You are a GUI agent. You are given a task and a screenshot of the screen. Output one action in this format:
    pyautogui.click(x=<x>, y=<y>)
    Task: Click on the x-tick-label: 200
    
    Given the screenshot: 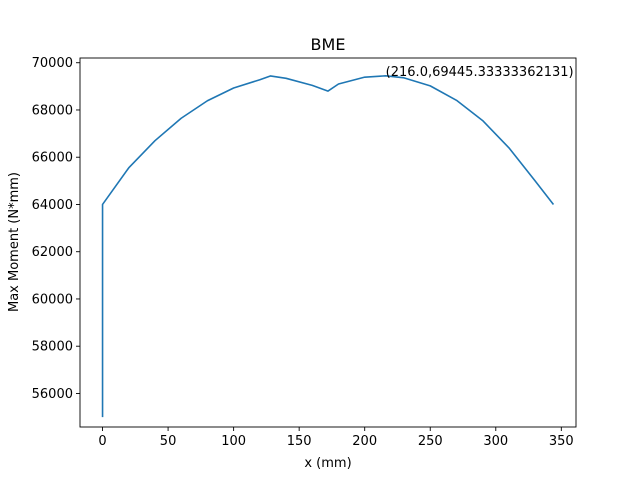 What is the action you would take?
    pyautogui.click(x=364, y=441)
    